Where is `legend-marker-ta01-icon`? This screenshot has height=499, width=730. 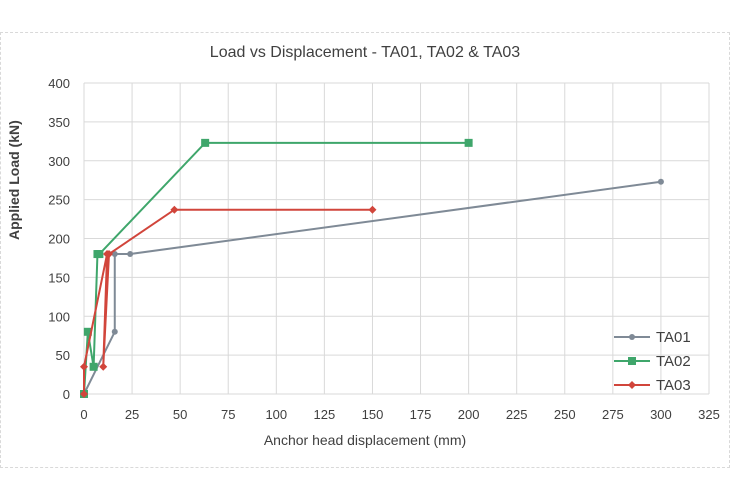 legend-marker-ta01-icon is located at coordinates (632, 337).